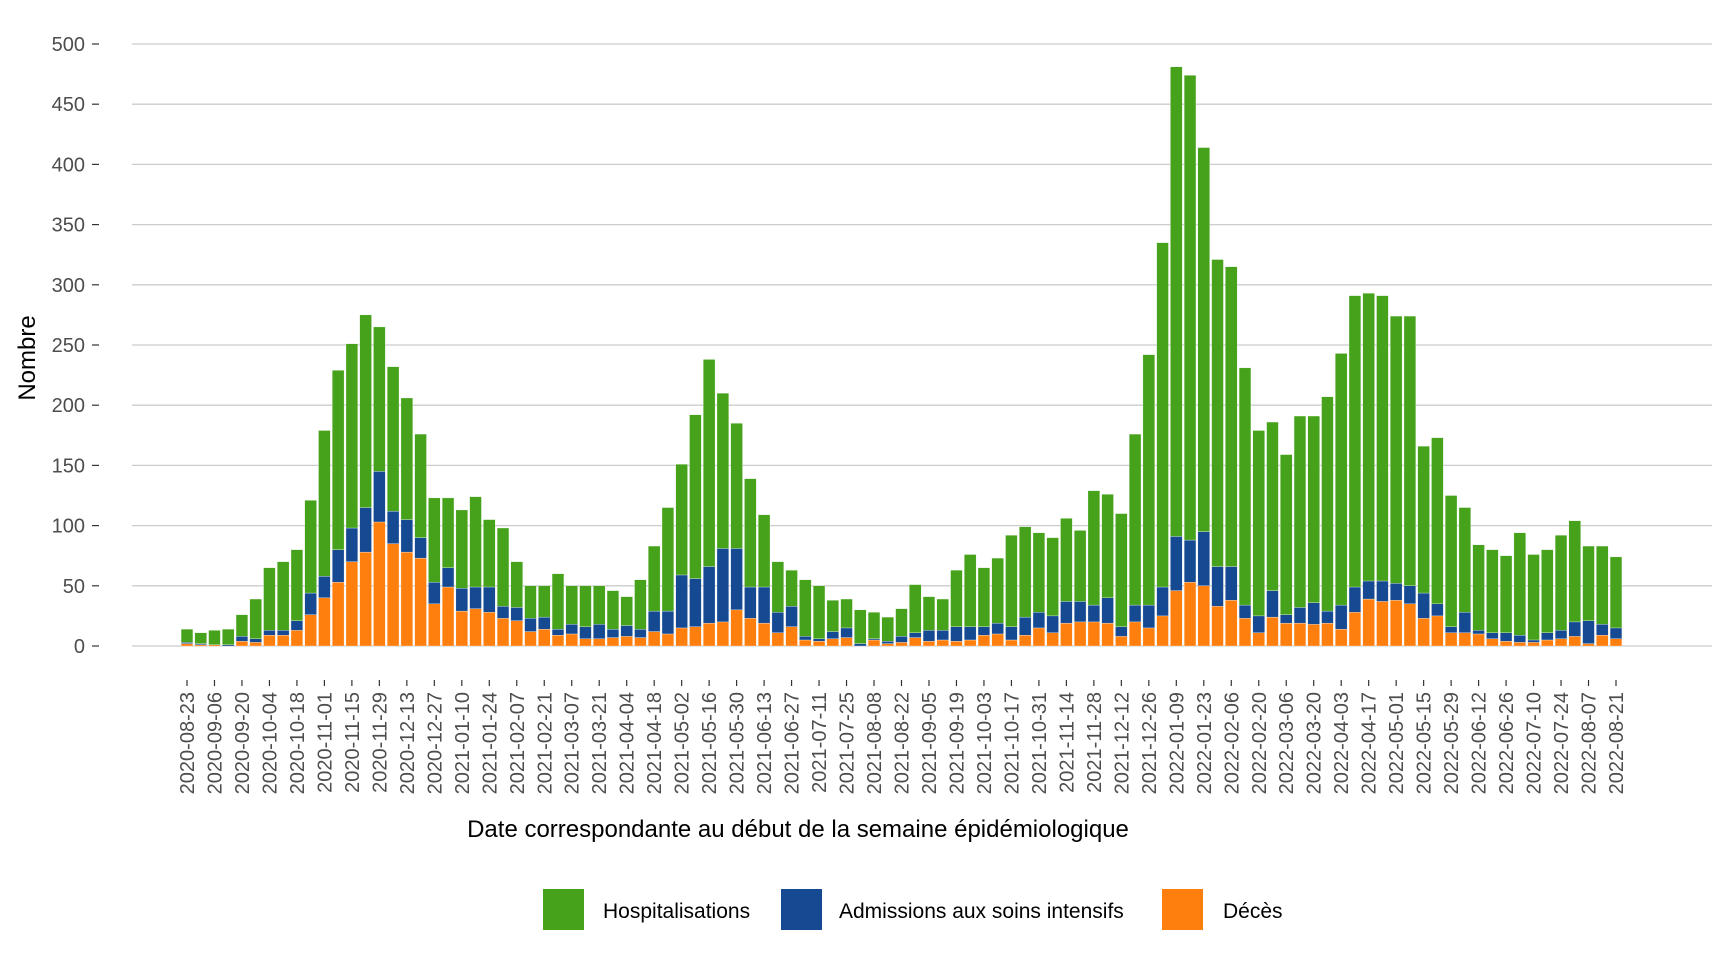  Describe the element at coordinates (1122, 743) in the screenshot. I see `x-tick-label: 2021-12-12` at that location.